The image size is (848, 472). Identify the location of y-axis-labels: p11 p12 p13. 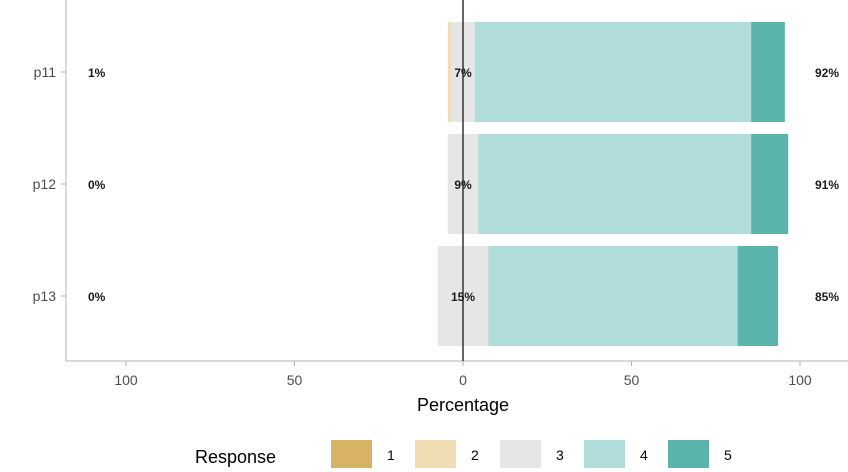
(49, 184).